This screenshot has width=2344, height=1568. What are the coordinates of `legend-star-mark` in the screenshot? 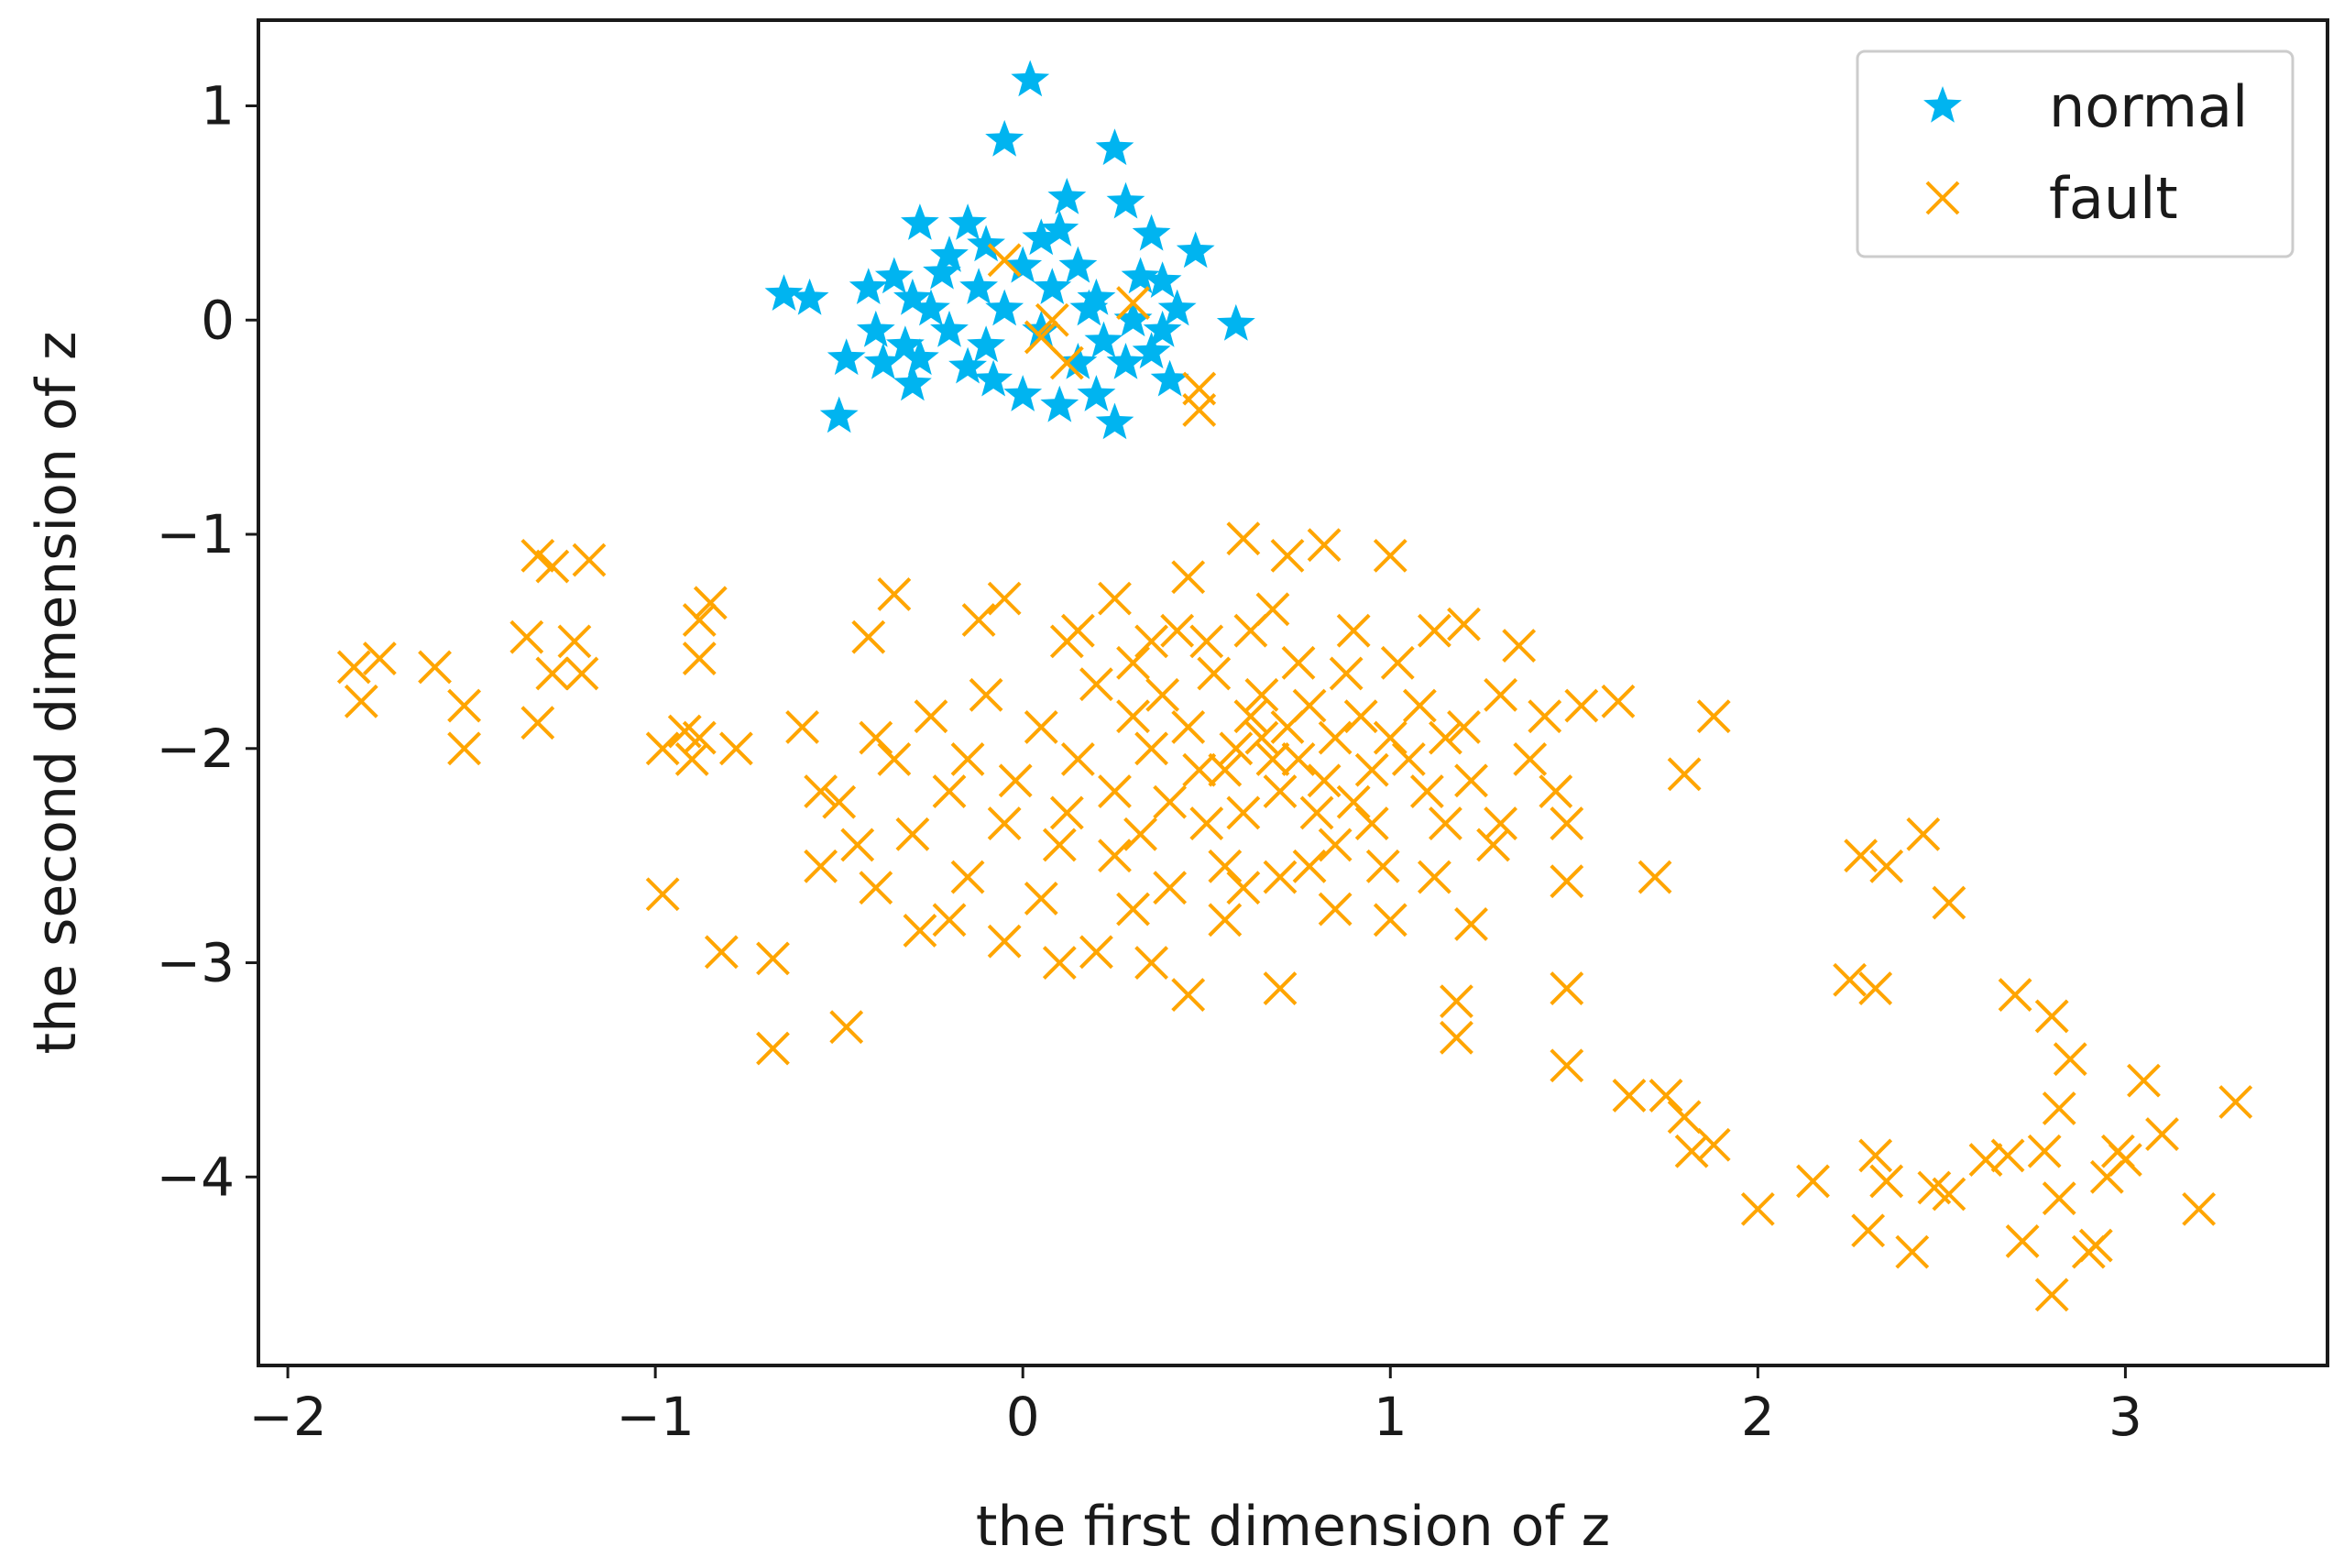 It's located at (1942, 104).